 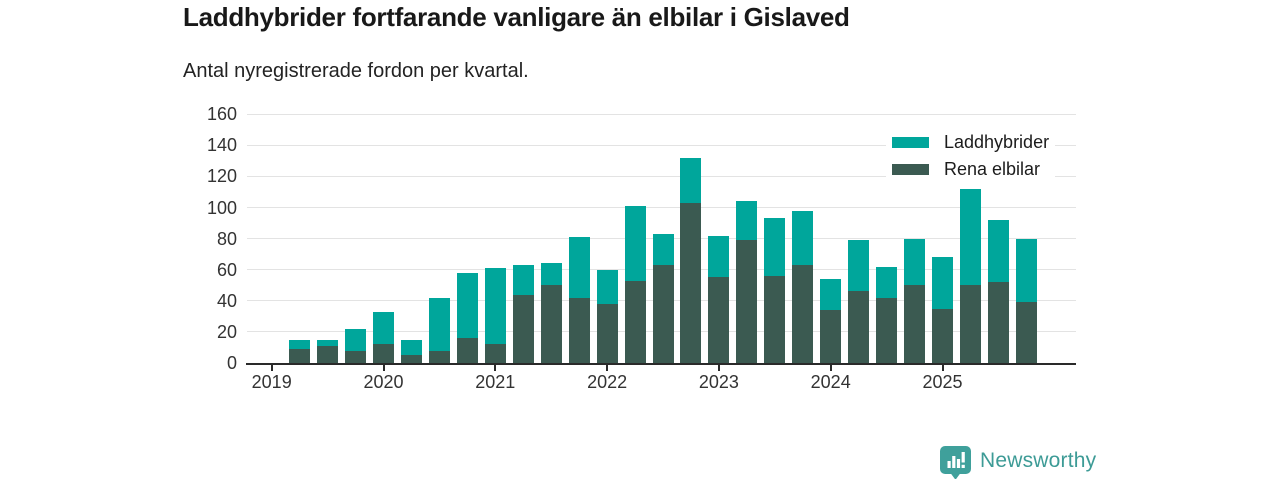 What do you see at coordinates (661, 364) in the screenshot?
I see `x-axis-line` at bounding box center [661, 364].